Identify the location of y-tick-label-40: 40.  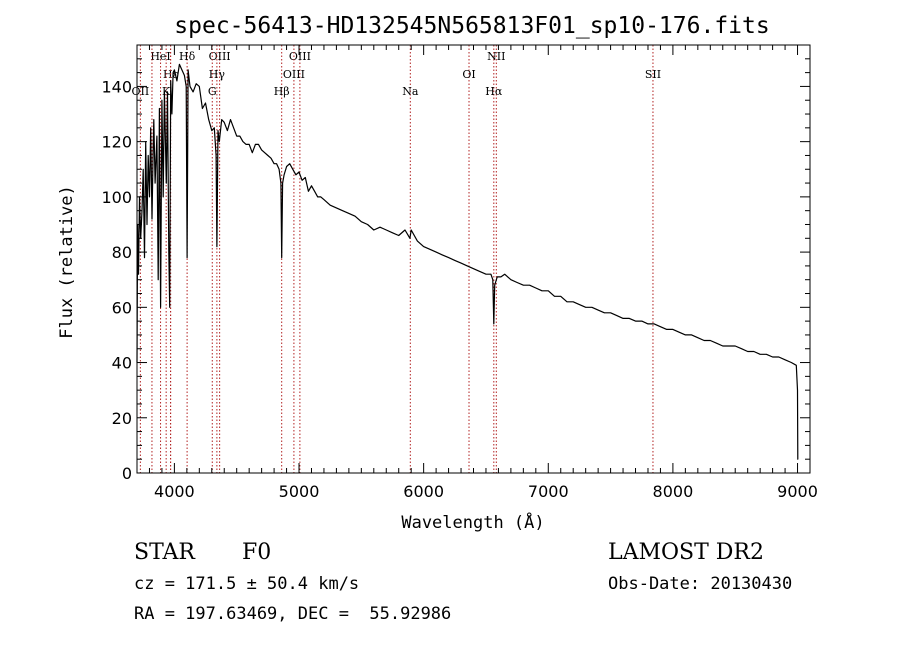
(122, 363).